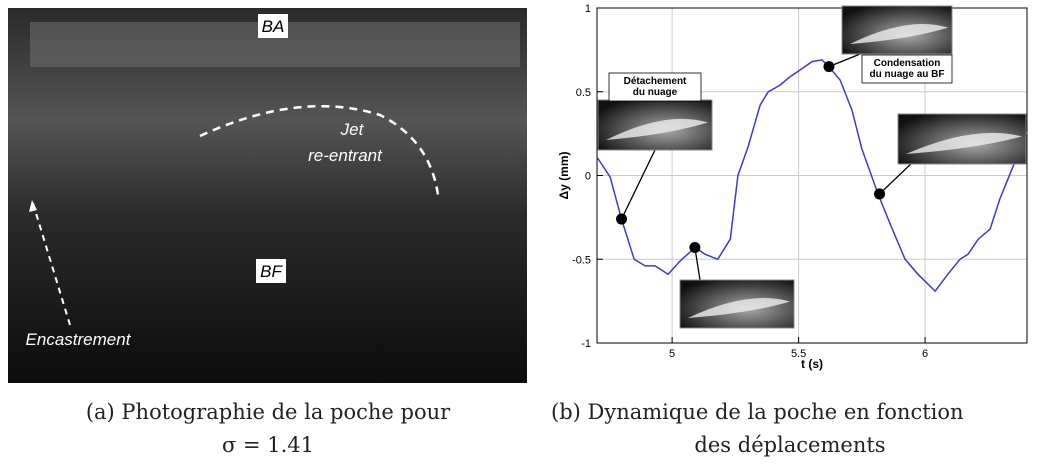  Describe the element at coordinates (583, 93) in the screenshot. I see `y-tick-label: 0.5` at that location.